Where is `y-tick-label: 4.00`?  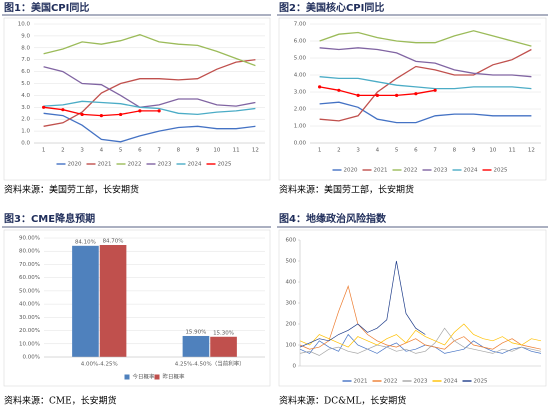 y-tick-label: 4.00 is located at coordinates (300, 76).